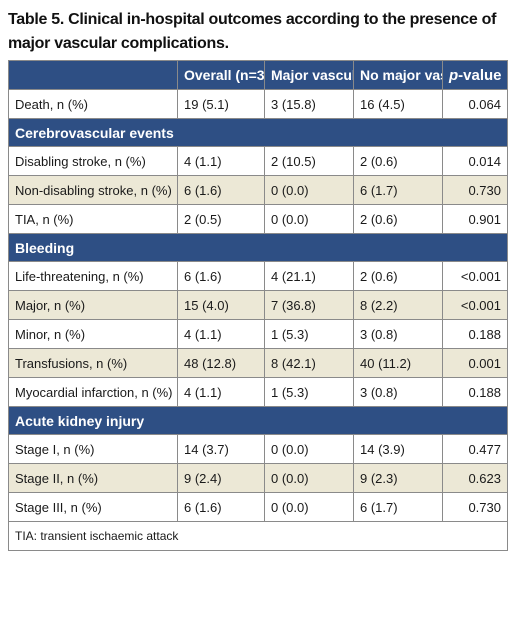 The width and height of the screenshot is (516, 626). I want to click on row-label: Major, n (%), so click(93, 305).